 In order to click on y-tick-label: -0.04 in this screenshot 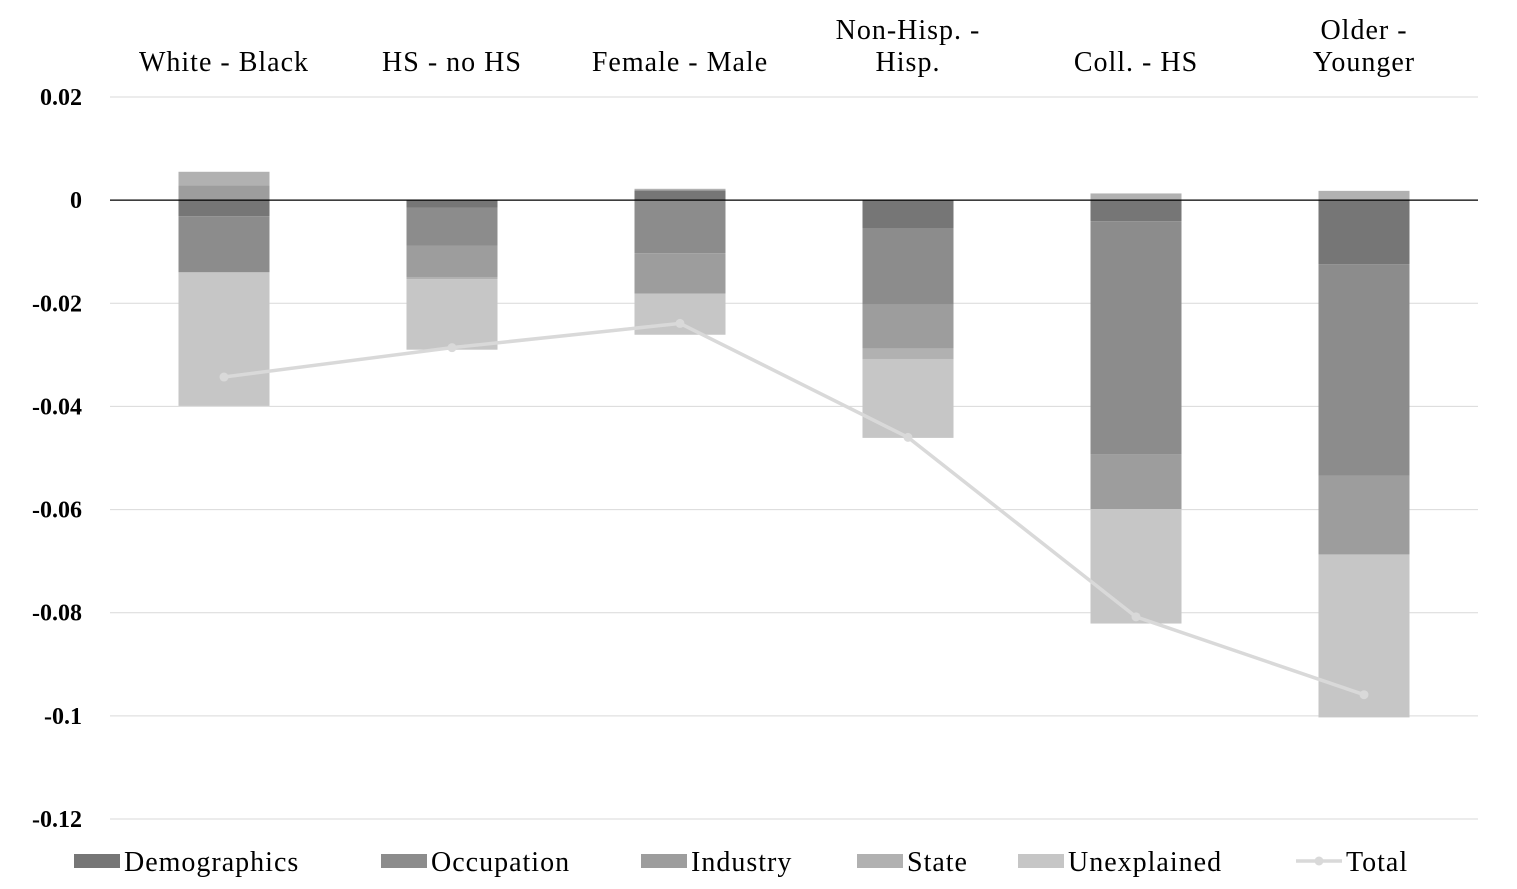, I will do `click(57, 407)`.